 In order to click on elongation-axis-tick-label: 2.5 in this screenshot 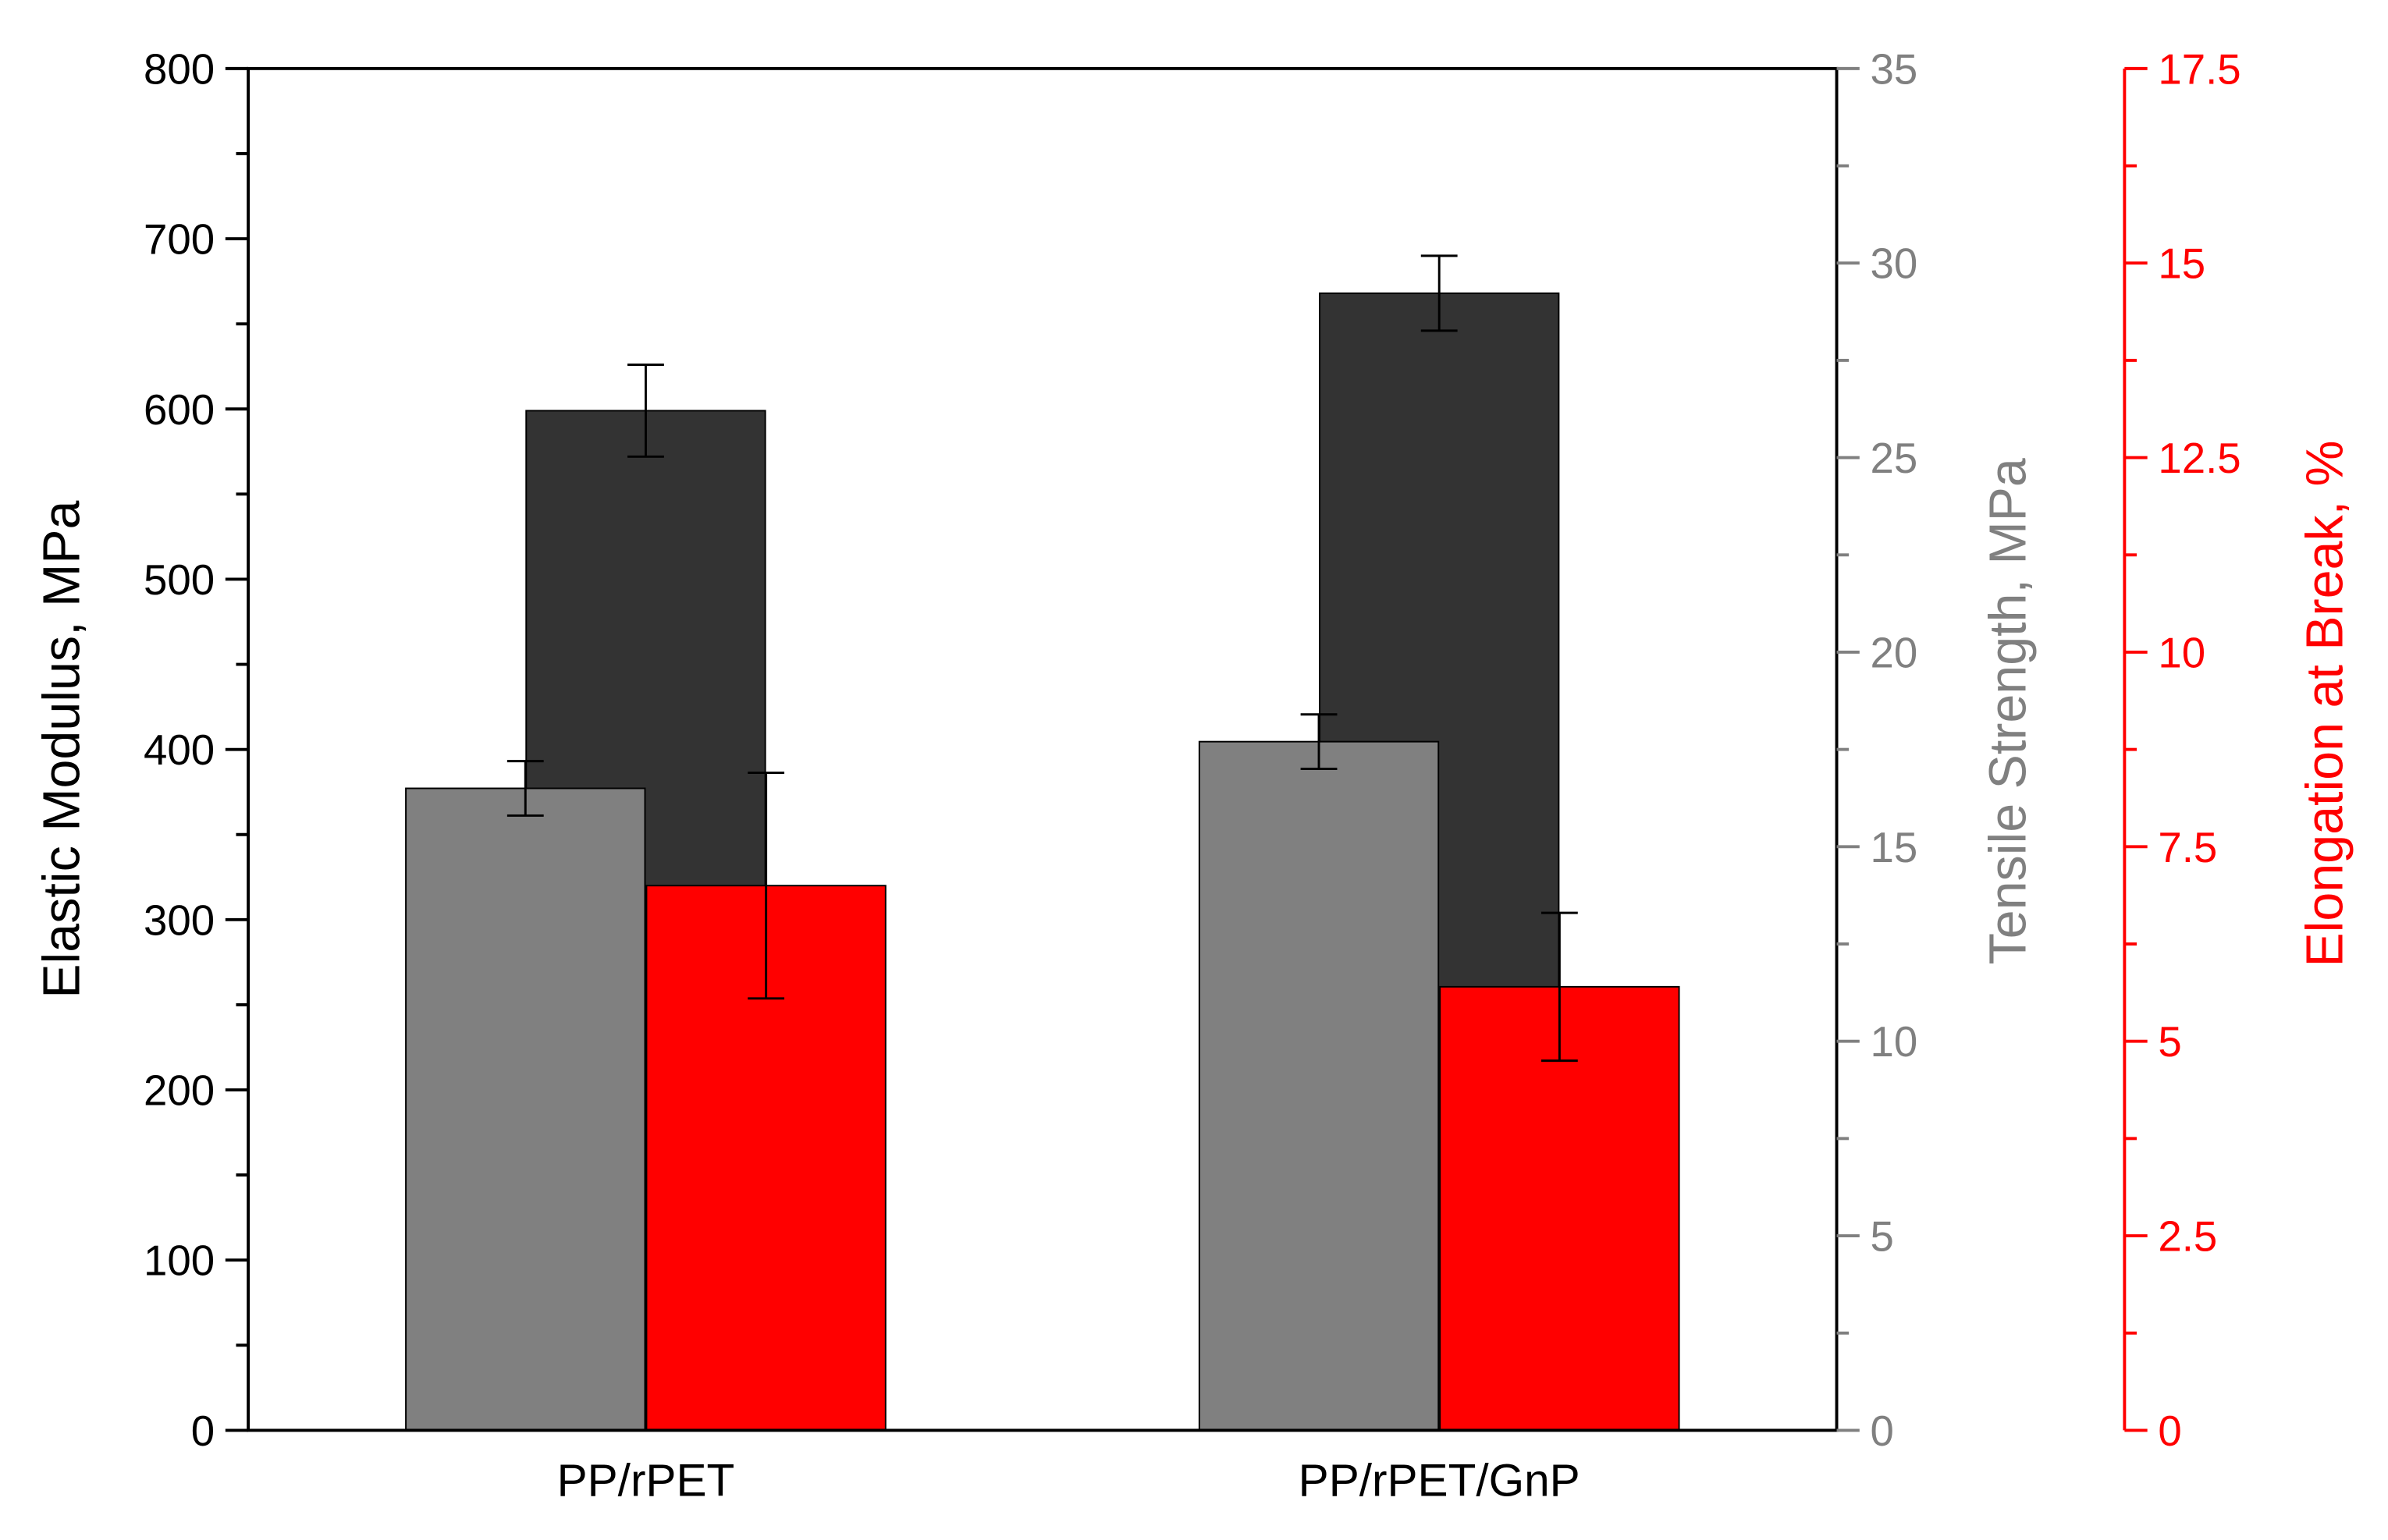, I will do `click(2187, 1237)`.